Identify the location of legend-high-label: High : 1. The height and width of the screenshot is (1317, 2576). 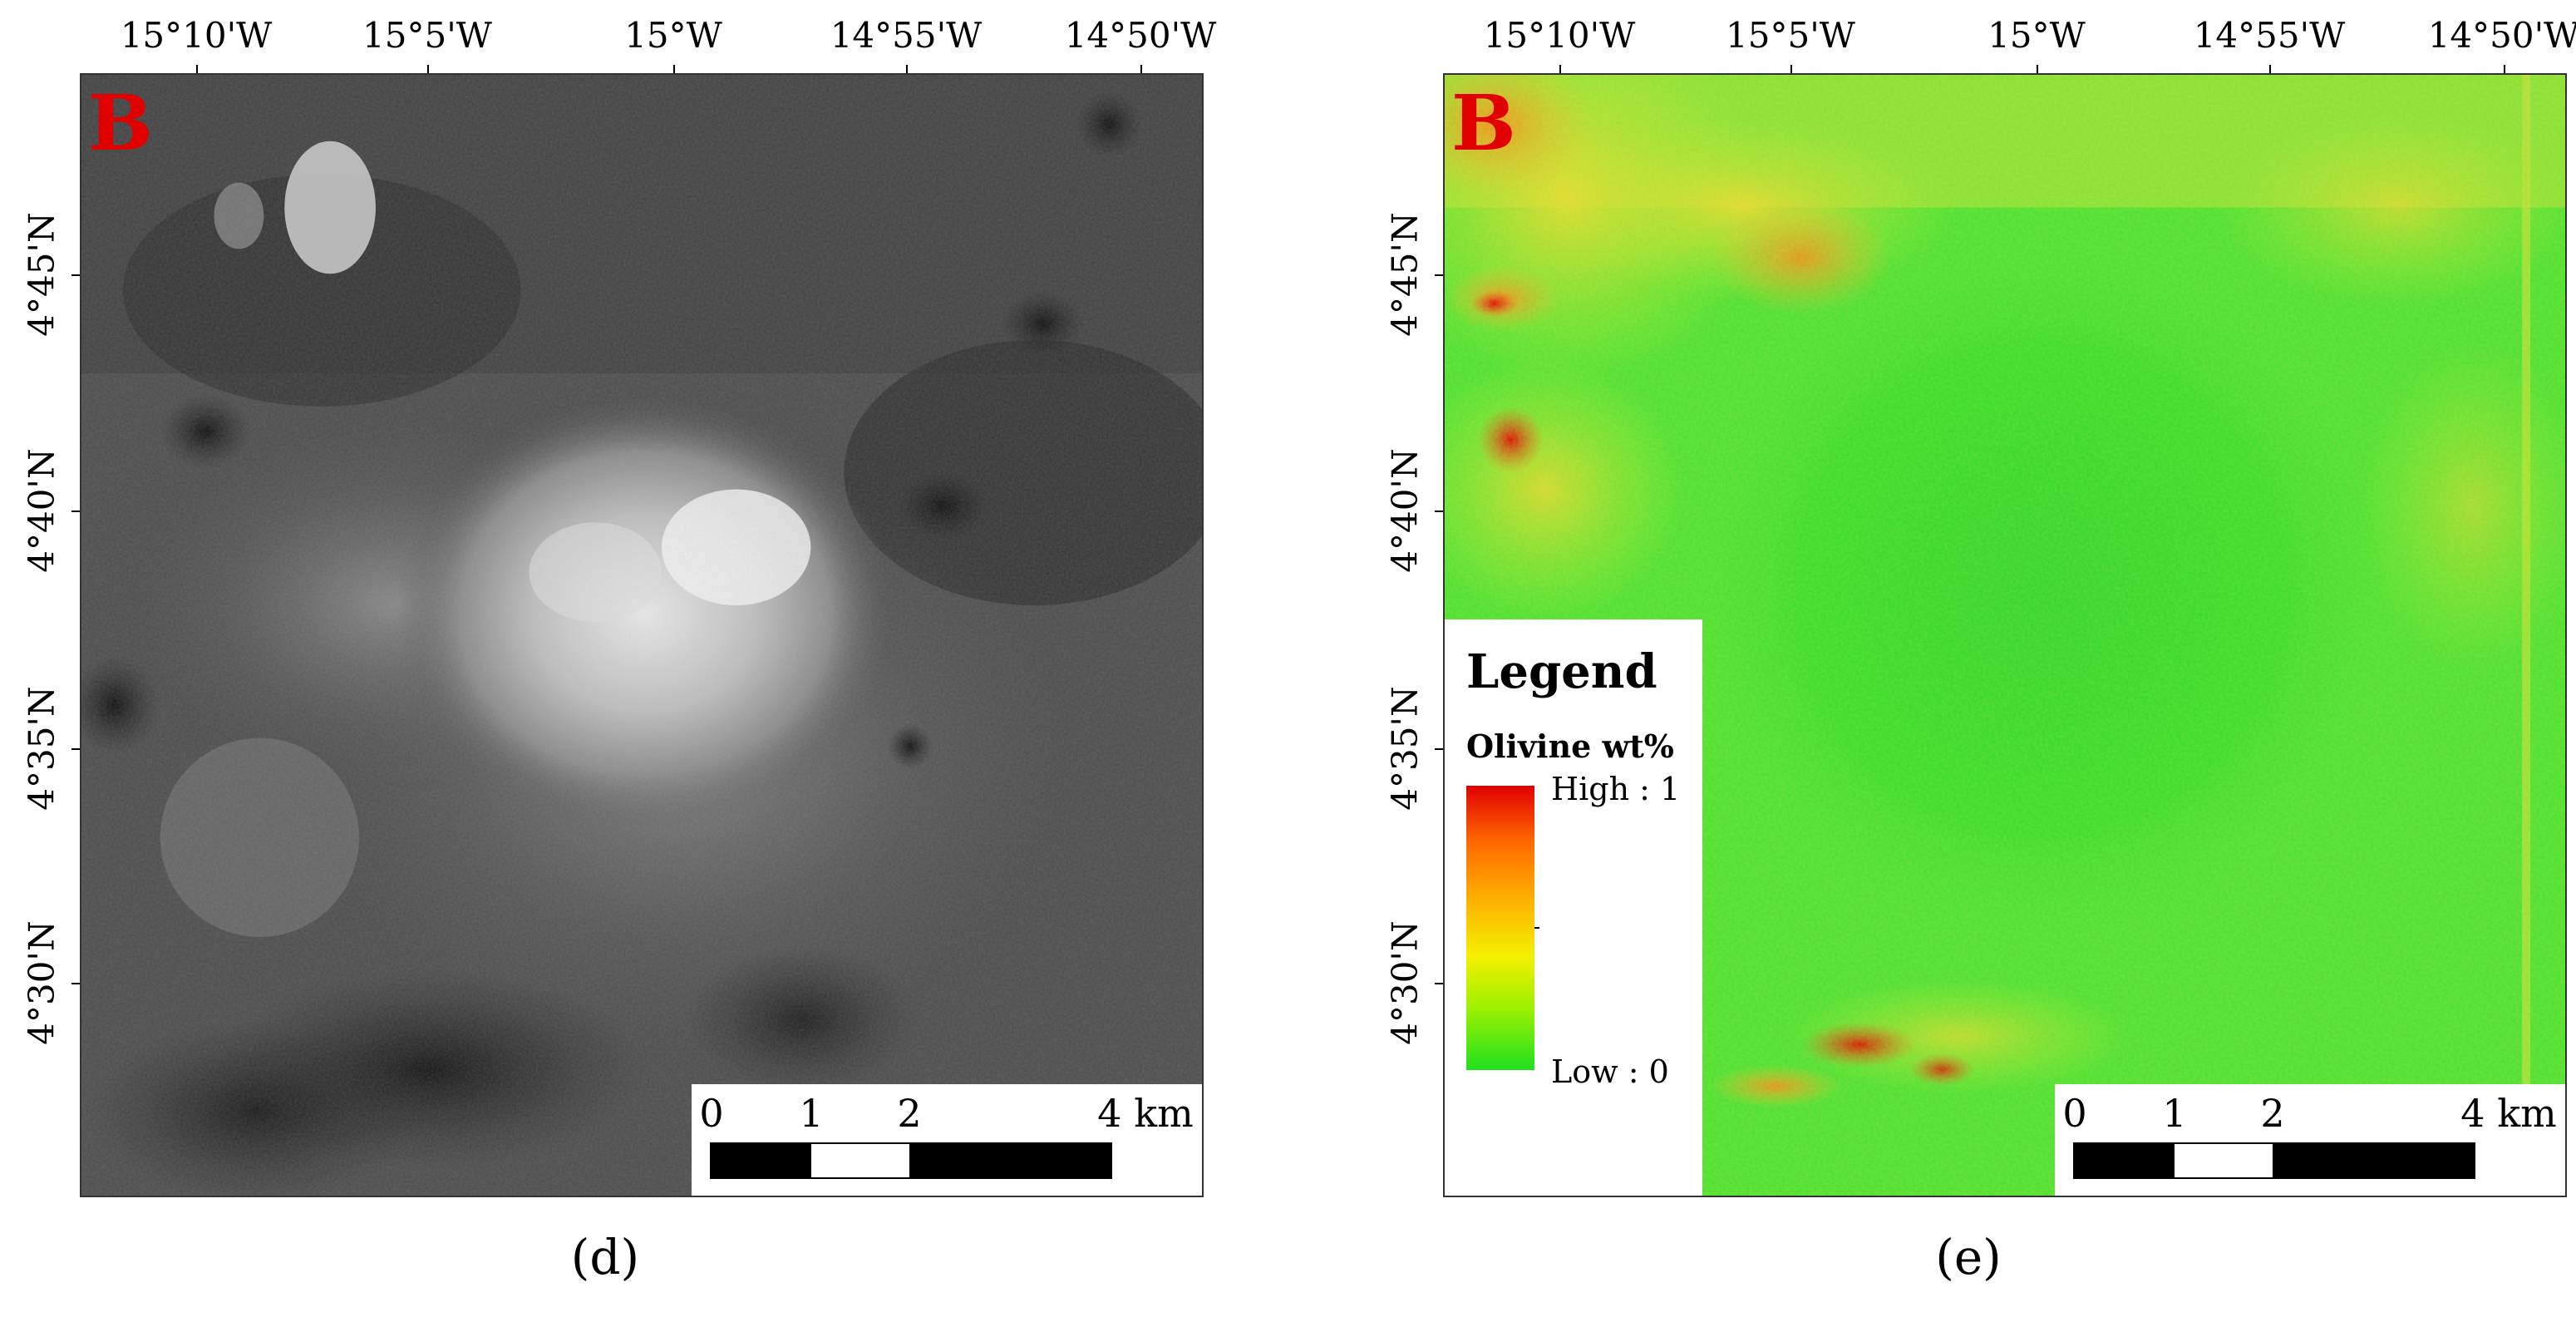
(1616, 789).